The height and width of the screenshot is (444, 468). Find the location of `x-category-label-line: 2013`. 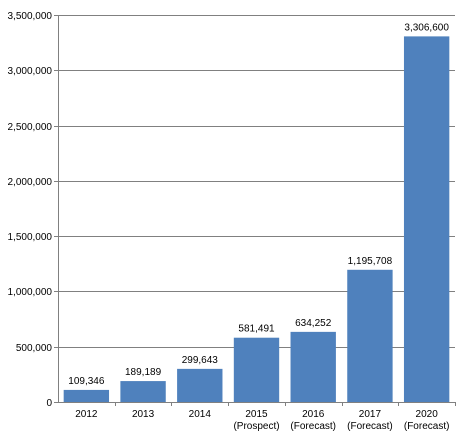

x-category-label-line: 2013 is located at coordinates (143, 414).